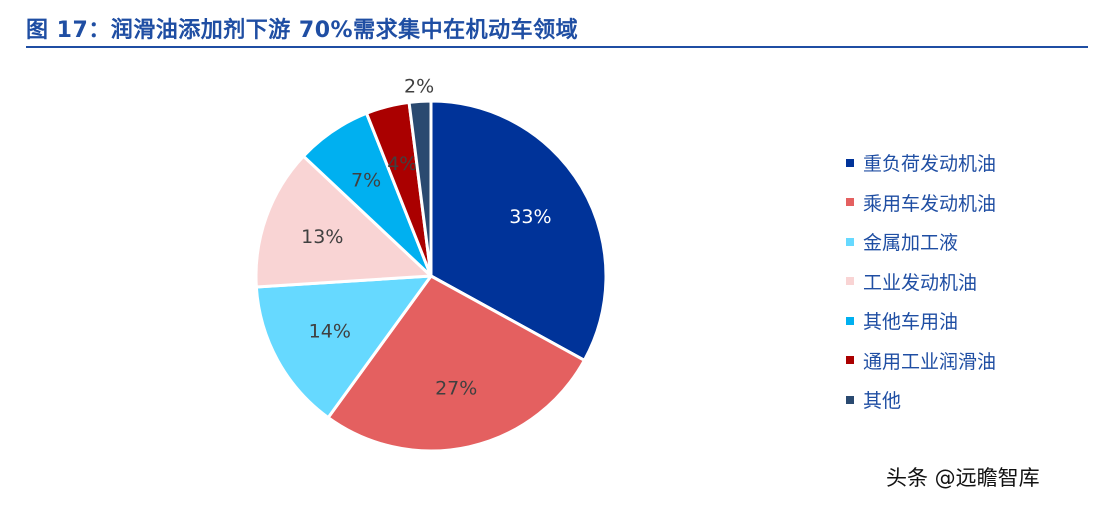 The width and height of the screenshot is (1107, 508). Describe the element at coordinates (930, 164) in the screenshot. I see `legend-label-0: 重负荷发动机油` at that location.